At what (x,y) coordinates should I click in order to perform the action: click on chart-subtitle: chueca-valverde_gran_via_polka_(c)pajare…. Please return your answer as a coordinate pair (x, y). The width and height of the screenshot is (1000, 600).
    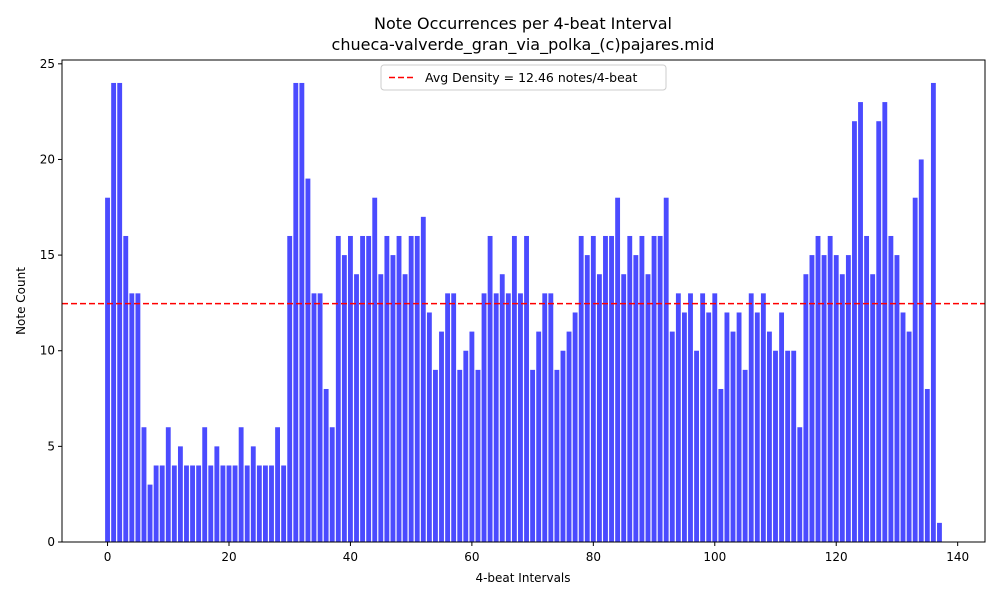
    Looking at the image, I should click on (523, 45).